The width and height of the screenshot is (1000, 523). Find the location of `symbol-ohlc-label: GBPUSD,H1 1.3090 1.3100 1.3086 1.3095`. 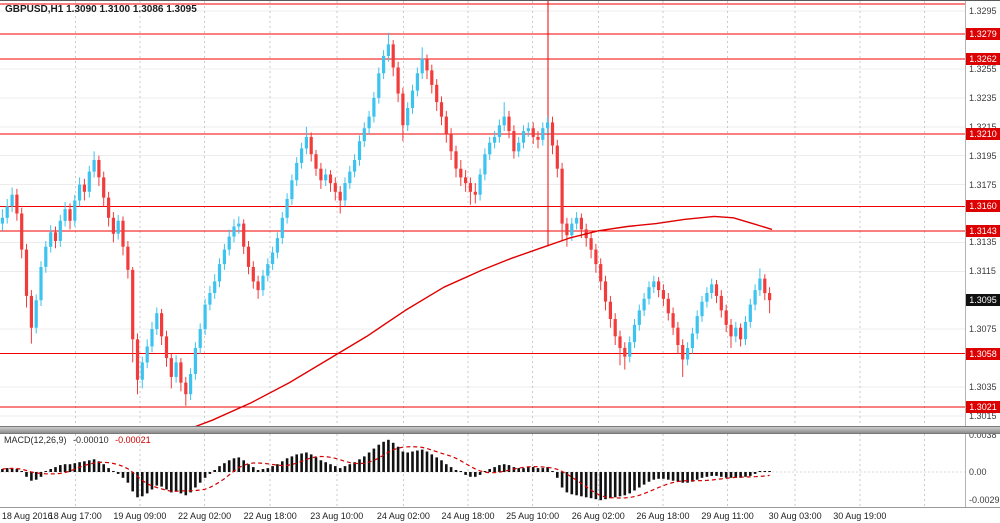

symbol-ohlc-label: GBPUSD,H1 1.3090 1.3100 1.3086 1.3095 is located at coordinates (101, 9).